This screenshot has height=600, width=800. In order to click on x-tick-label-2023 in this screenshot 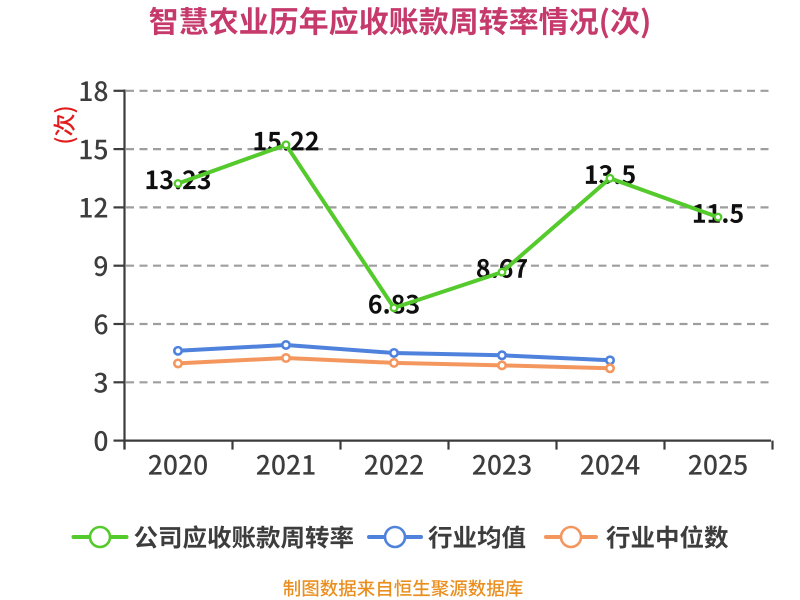, I will do `click(501, 465)`.